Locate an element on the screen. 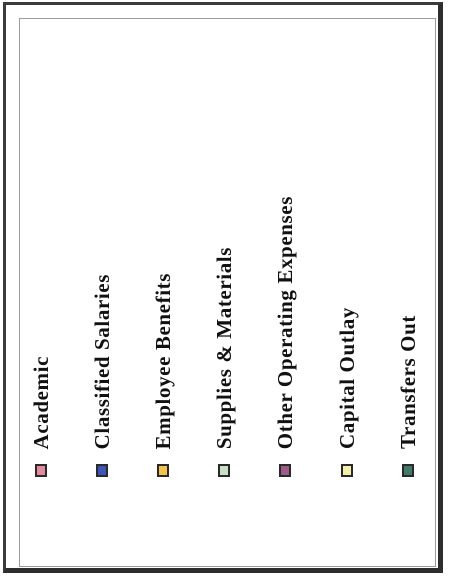 Image resolution: width=450 pixels, height=582 pixels. legend-item: Supplies & Materials is located at coordinates (225, 247).